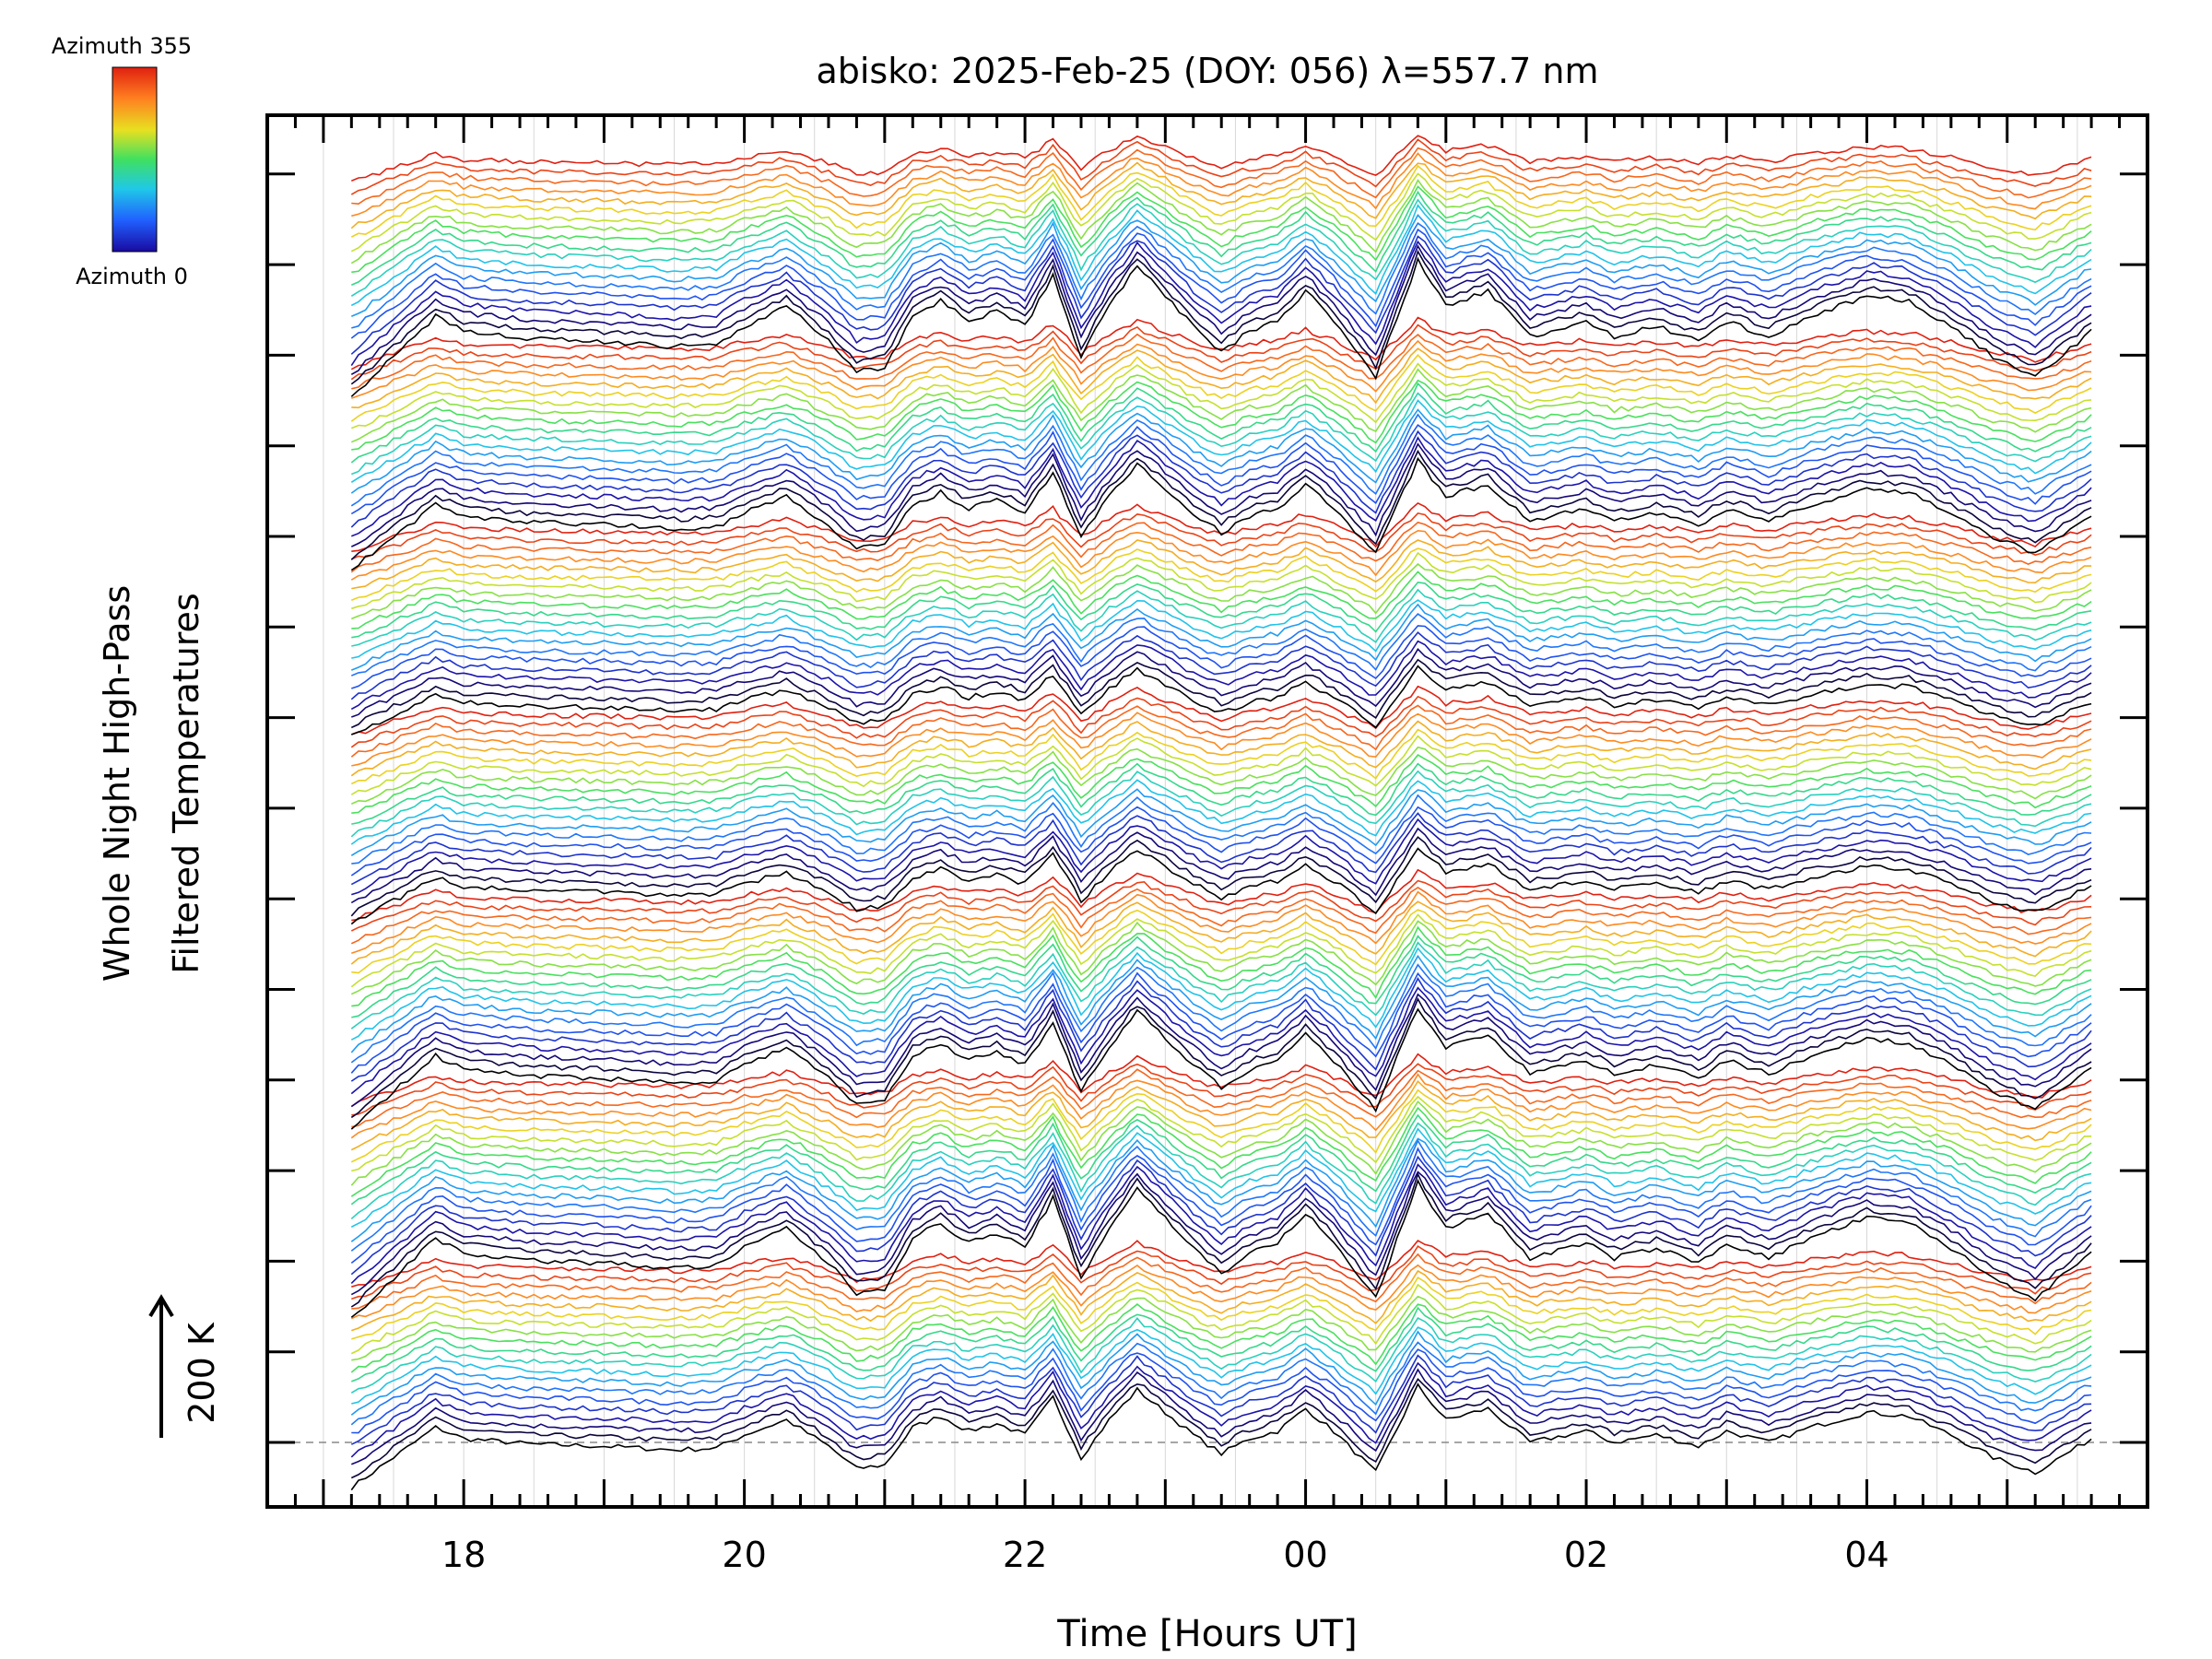  What do you see at coordinates (1586, 1555) in the screenshot?
I see `x-tick-label: 02` at bounding box center [1586, 1555].